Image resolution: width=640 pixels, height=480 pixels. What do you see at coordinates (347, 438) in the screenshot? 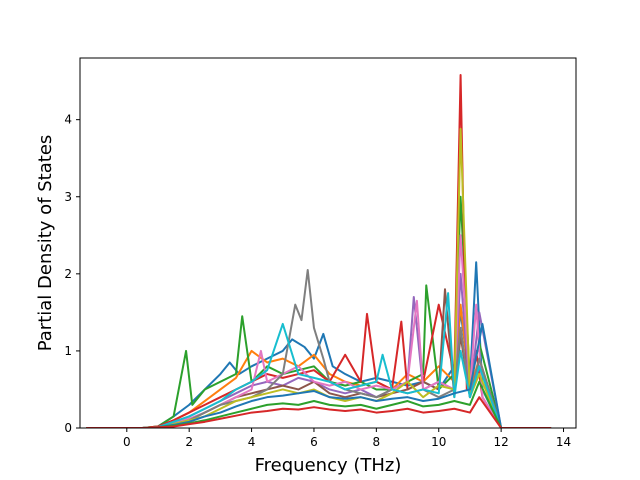
I see `x-axis-ticks: 0 2 4 6 8 10 12 14` at bounding box center [347, 438].